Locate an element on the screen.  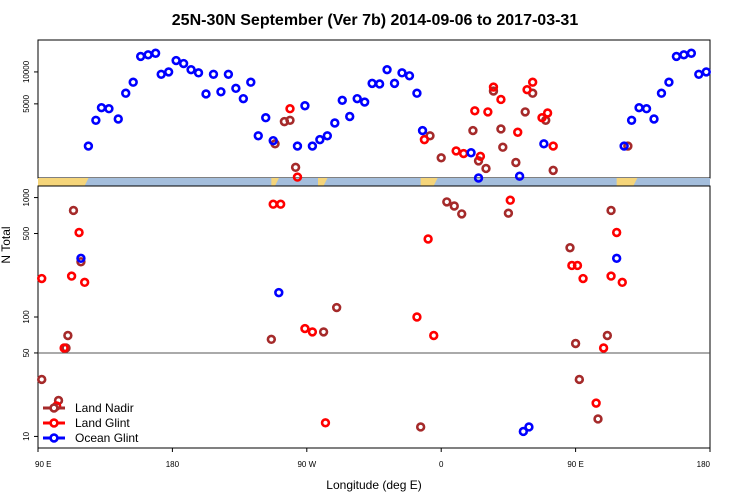
y-tick-label: 100 is located at coordinates (26, 317).